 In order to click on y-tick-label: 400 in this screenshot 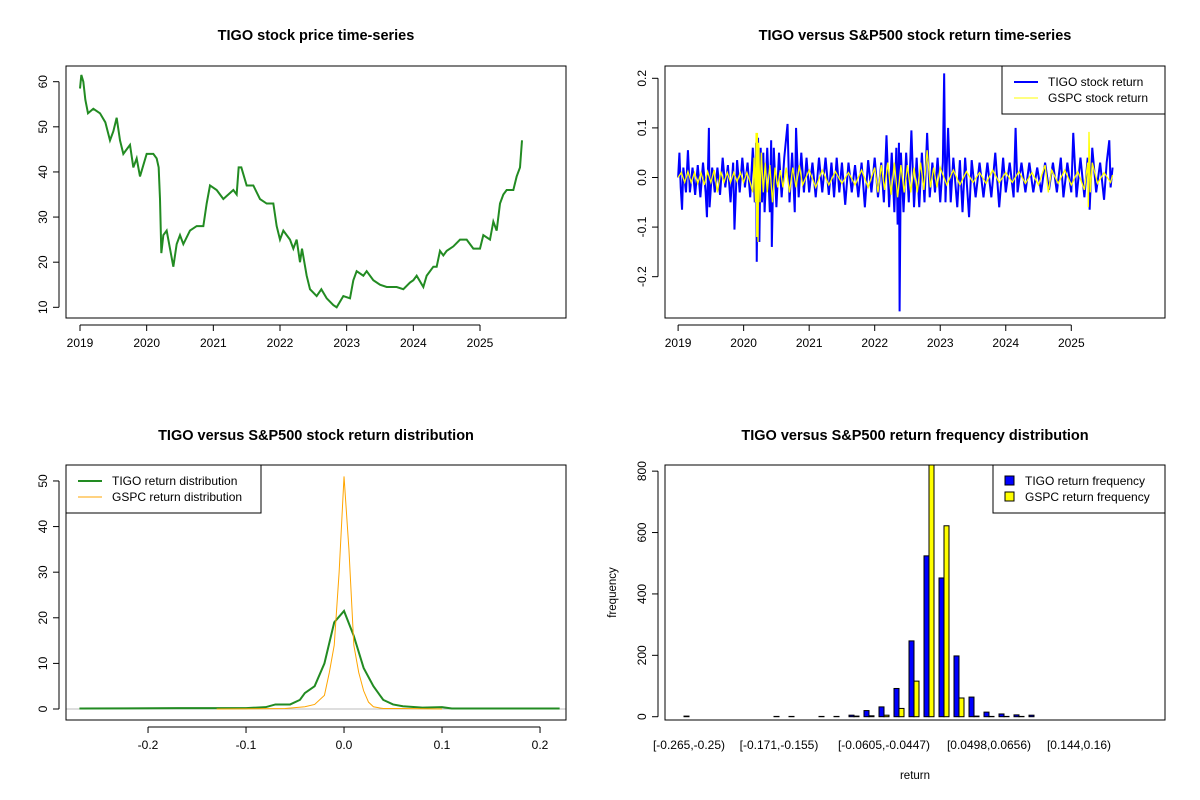, I will do `click(642, 594)`.